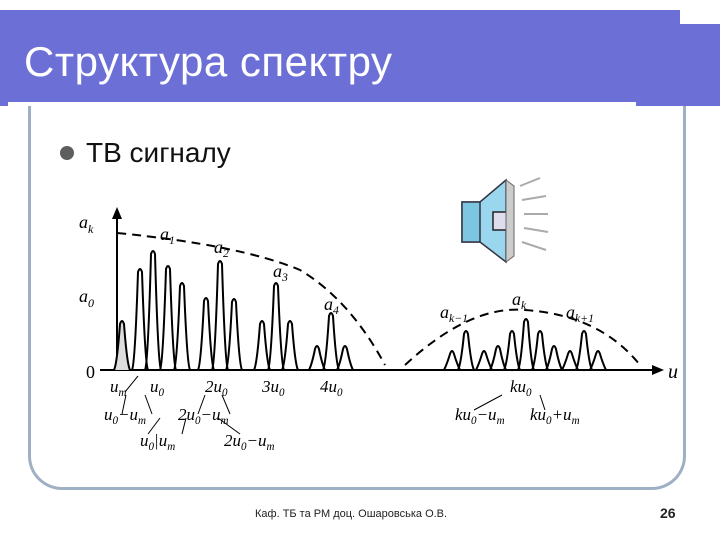 The height and width of the screenshot is (540, 720). I want to click on slide-title: Структура спектру, so click(208, 61).